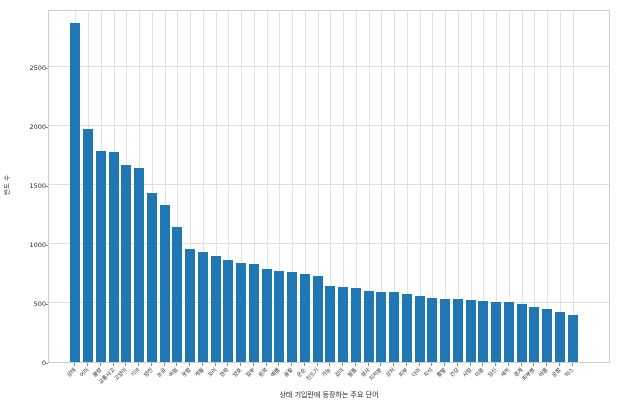 The height and width of the screenshot is (408, 620). Describe the element at coordinates (37, 67) in the screenshot. I see `y-tick-label: 2500` at that location.